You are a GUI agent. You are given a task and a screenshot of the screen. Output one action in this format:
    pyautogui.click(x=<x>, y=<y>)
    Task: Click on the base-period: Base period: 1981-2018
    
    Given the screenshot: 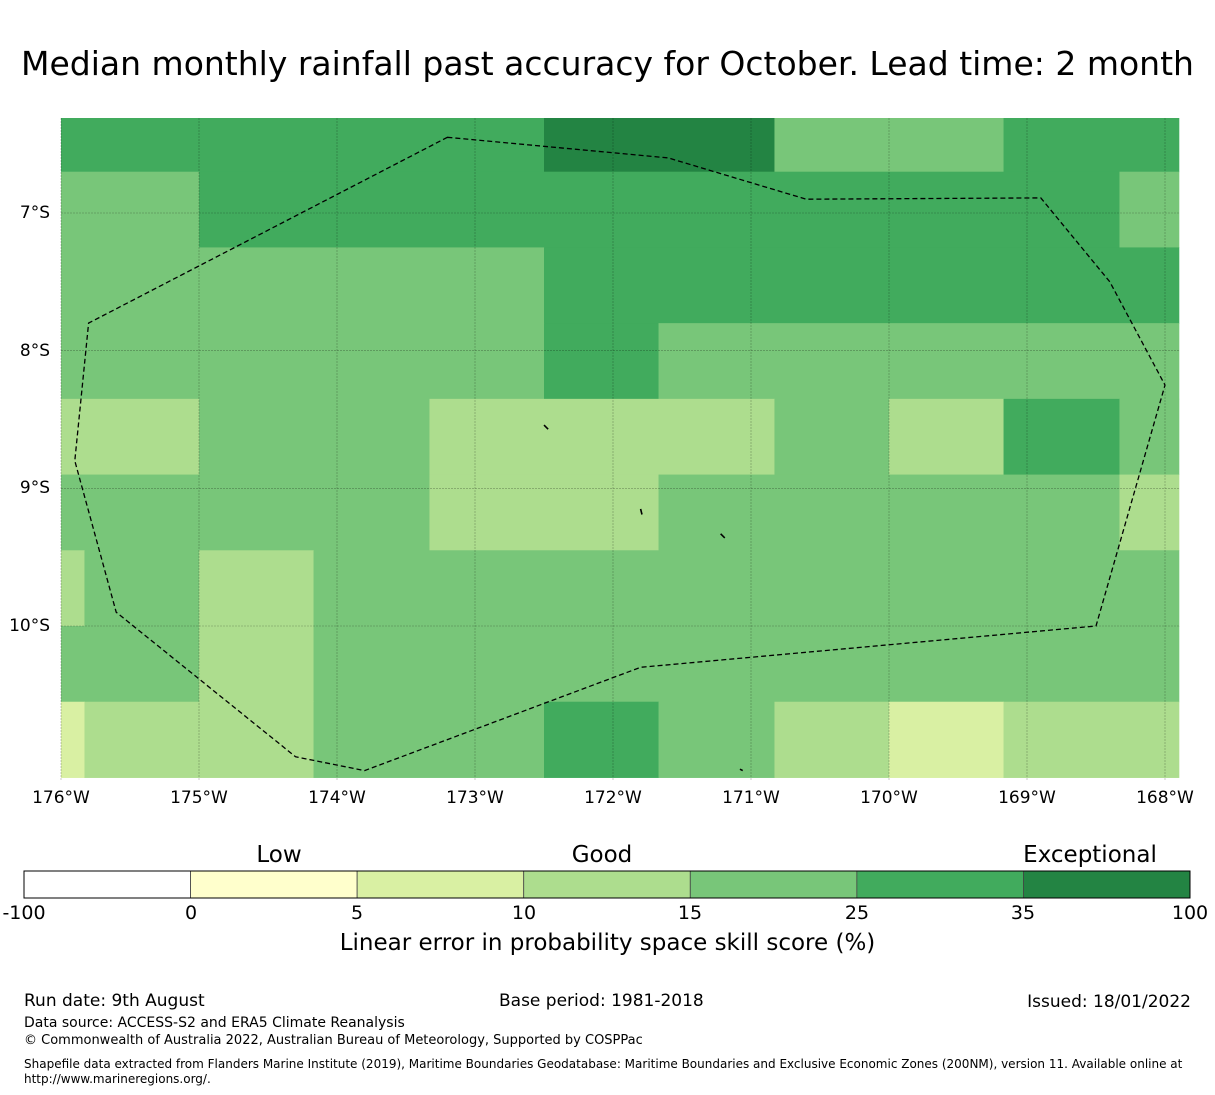 What is the action you would take?
    pyautogui.click(x=601, y=1001)
    